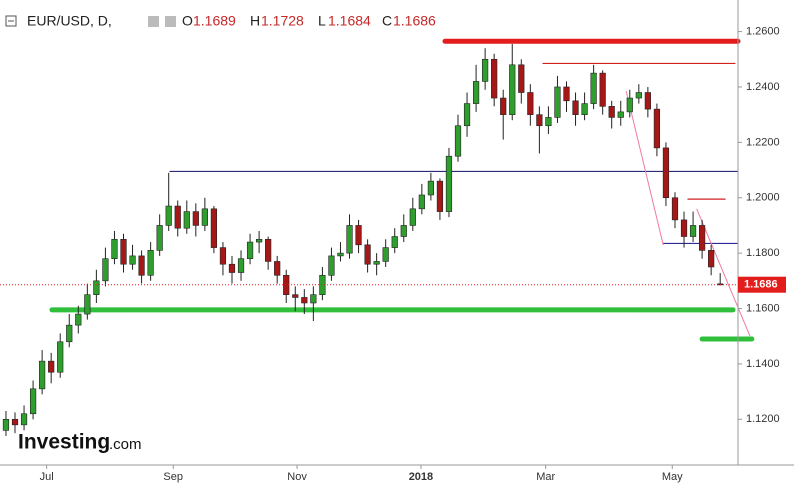  What do you see at coordinates (69, 21) in the screenshot?
I see `symbol-title: EUR/USD, D,` at bounding box center [69, 21].